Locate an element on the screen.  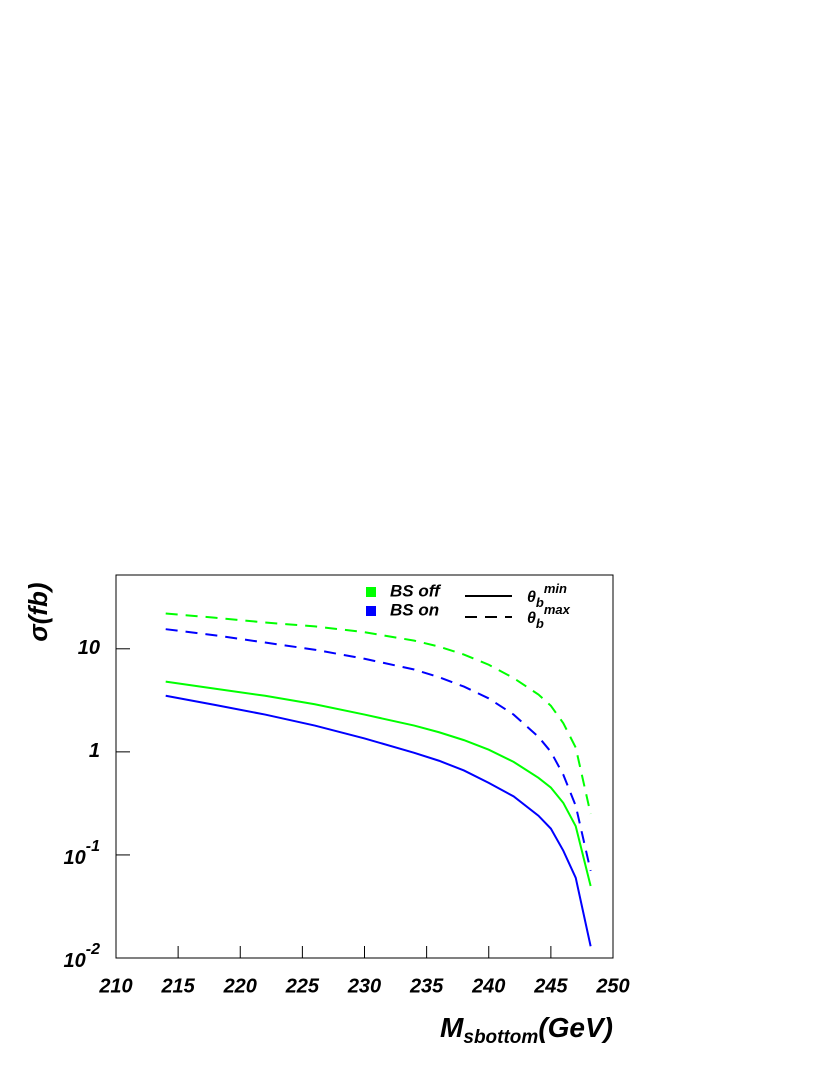
legend-label: BS on is located at coordinates (414, 609).